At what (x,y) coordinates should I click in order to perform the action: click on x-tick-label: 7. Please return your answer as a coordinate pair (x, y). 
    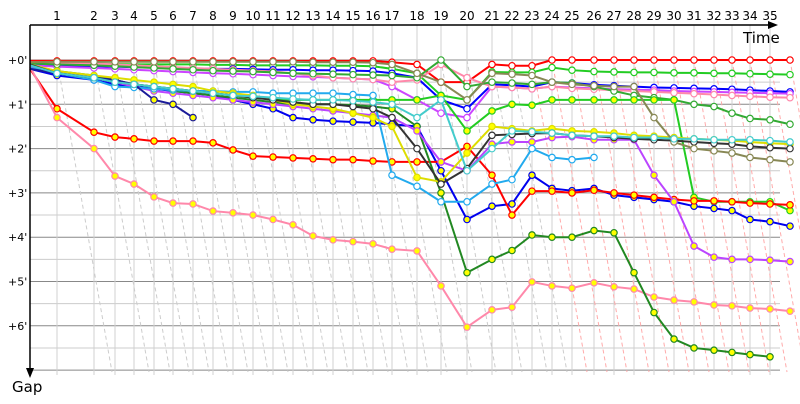
    Looking at the image, I should click on (193, 16).